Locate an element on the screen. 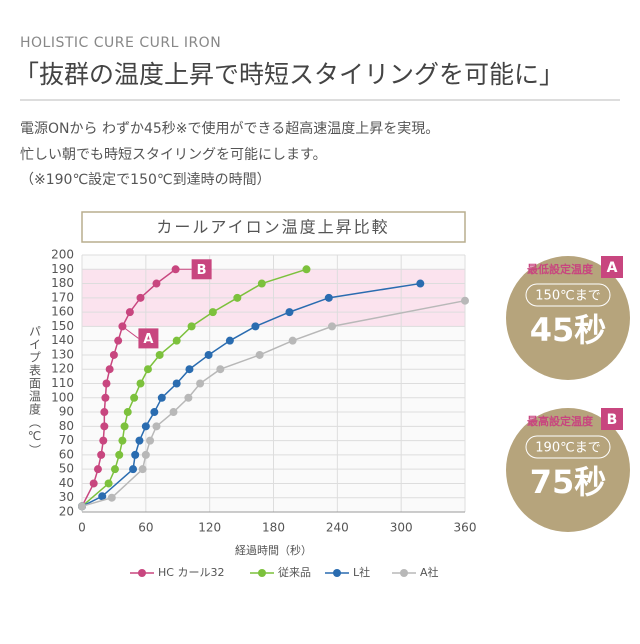 The width and height of the screenshot is (640, 644). x-tick-label: 360 is located at coordinates (465, 528).